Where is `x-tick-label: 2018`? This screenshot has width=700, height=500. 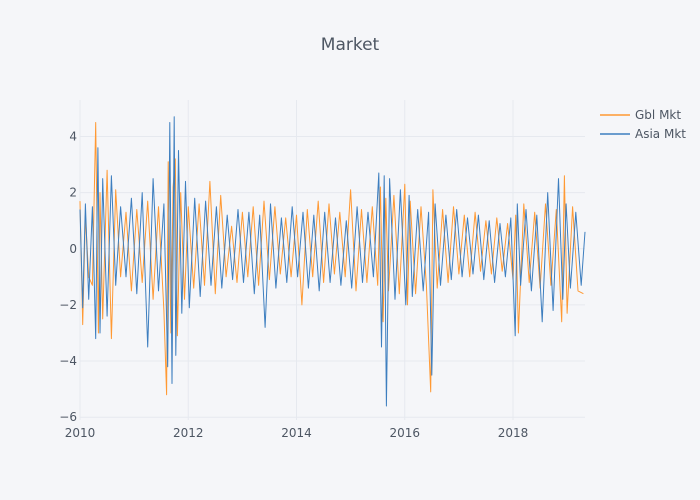 x-tick-label: 2018 is located at coordinates (513, 433).